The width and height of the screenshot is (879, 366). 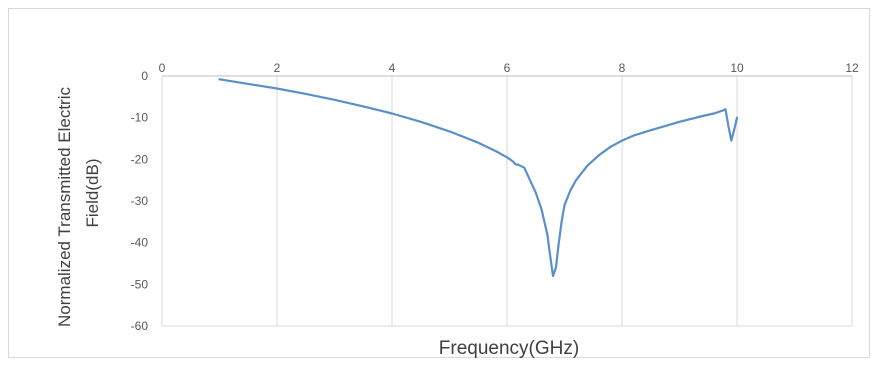 I want to click on y-axis-title-line-2: Field(dB), so click(x=92, y=193).